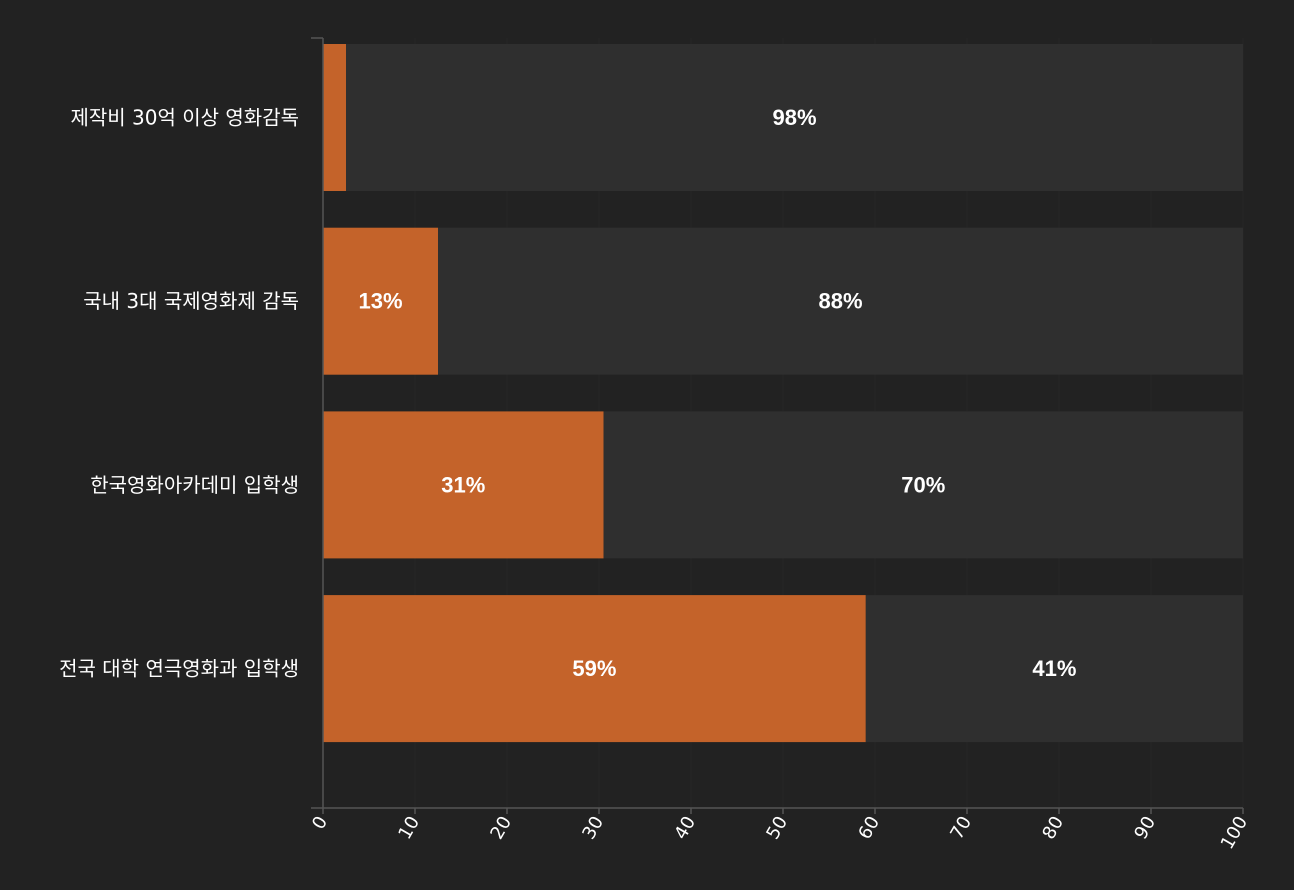 The width and height of the screenshot is (1294, 890). What do you see at coordinates (409, 828) in the screenshot?
I see `x-tick-label: 10` at bounding box center [409, 828].